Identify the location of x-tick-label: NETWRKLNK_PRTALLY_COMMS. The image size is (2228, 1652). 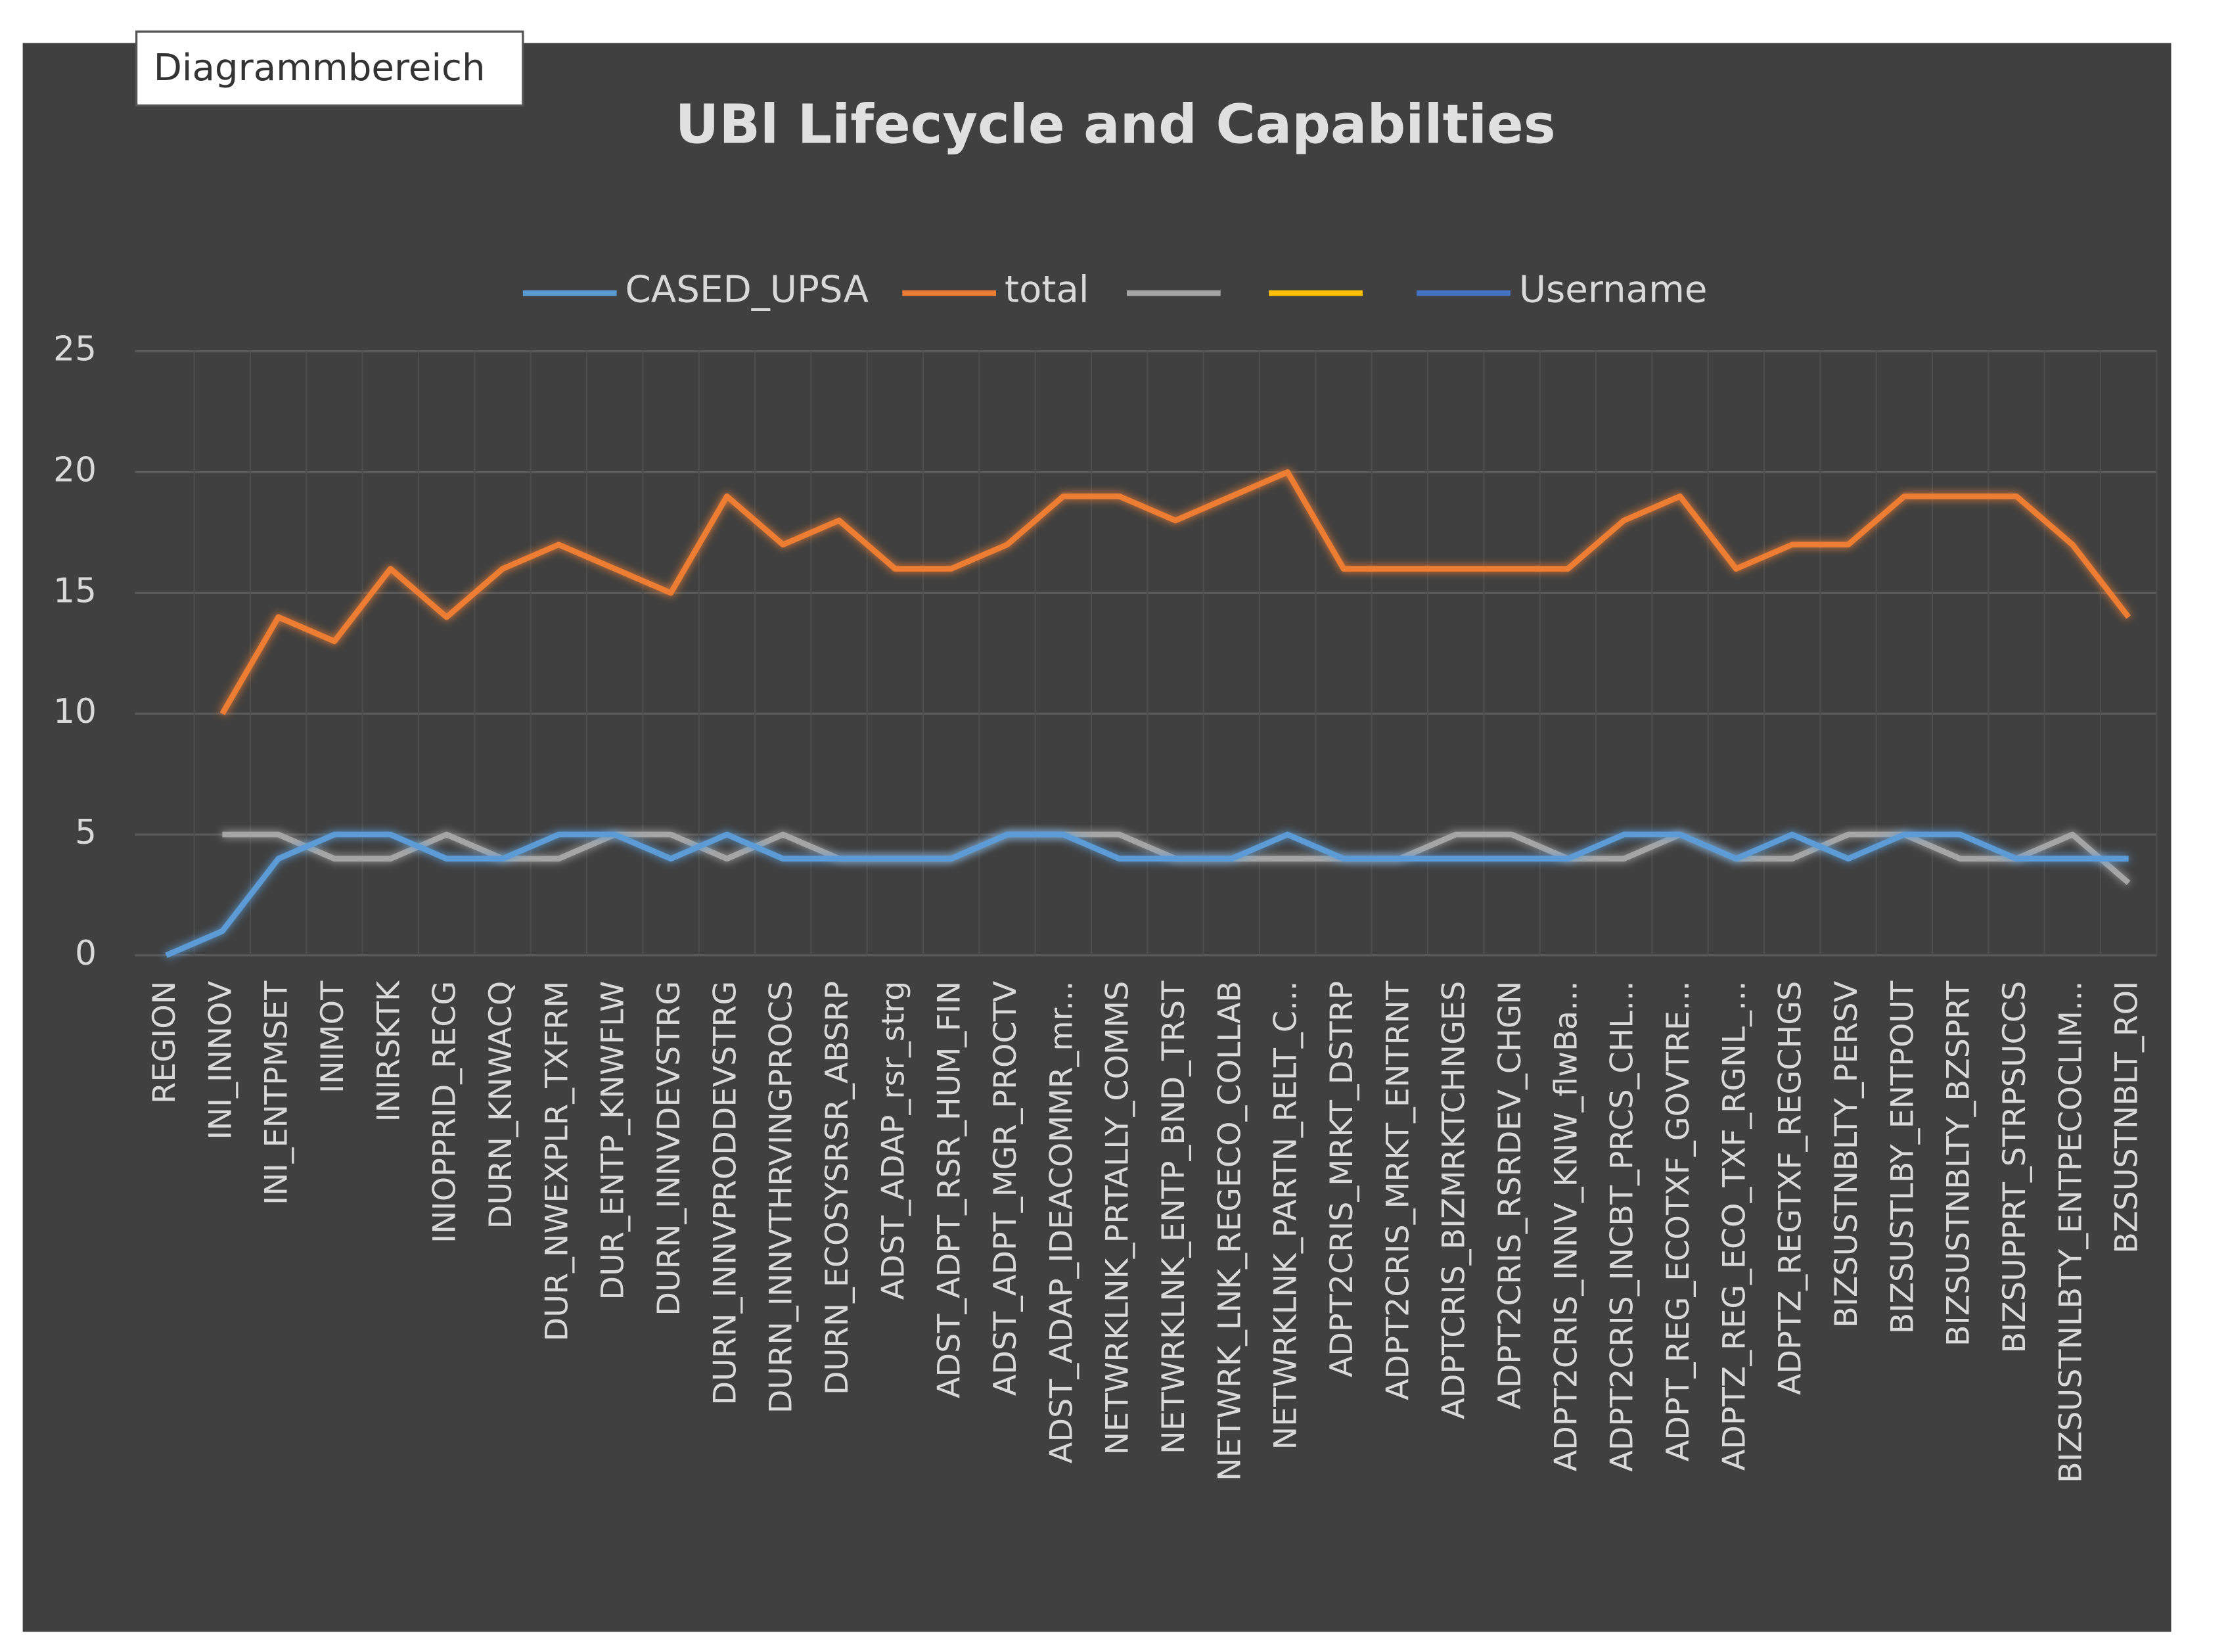
(1118, 1218).